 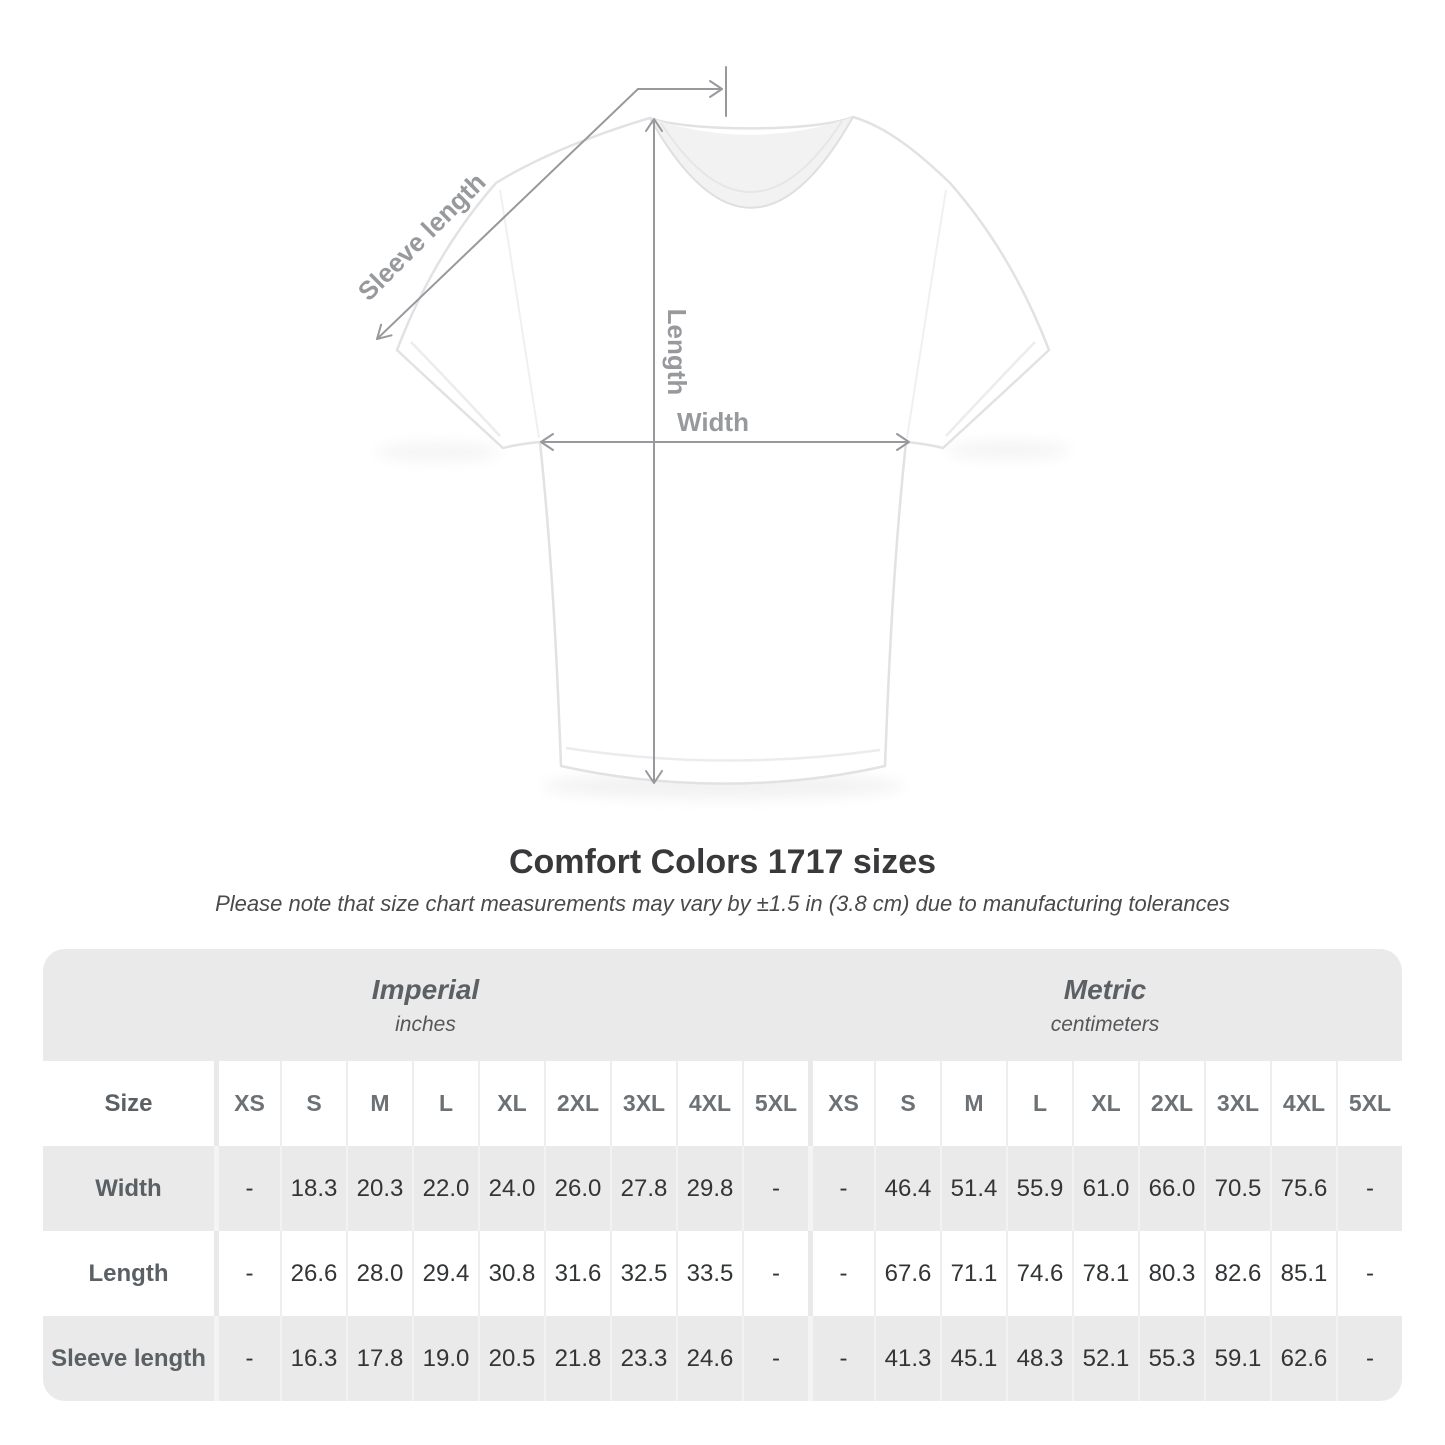 I want to click on value-cell: 32.5, so click(x=643, y=1273).